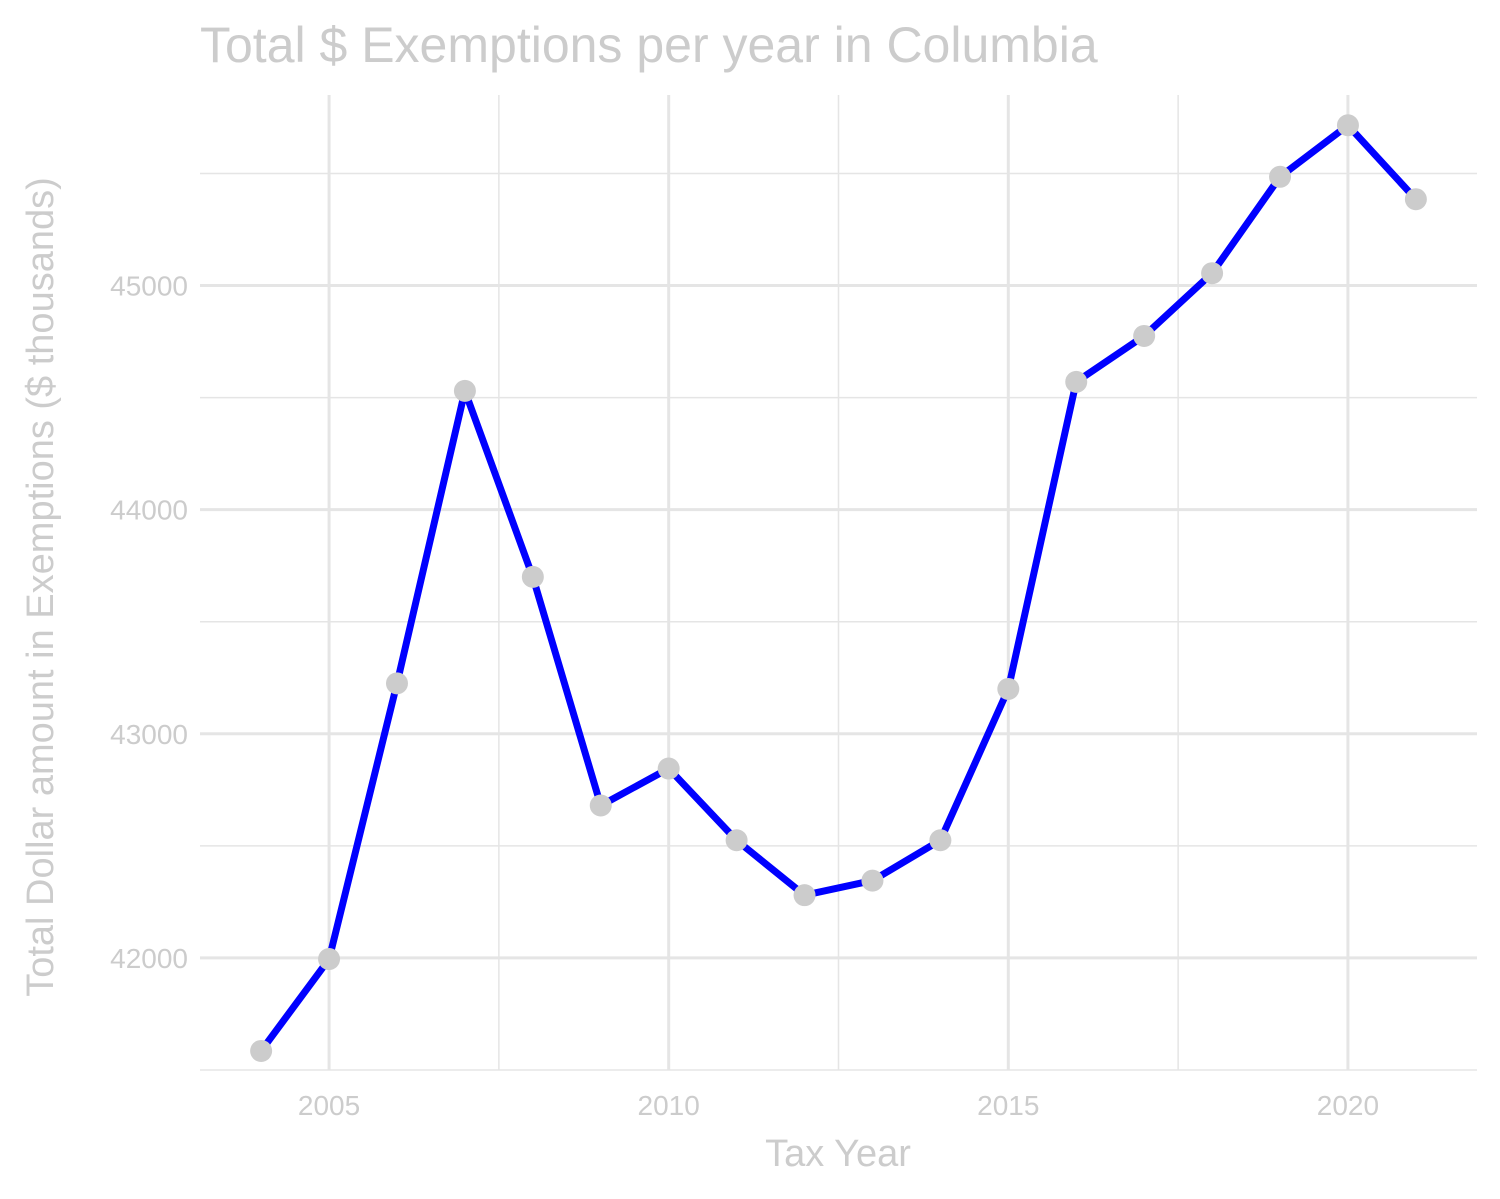  I want to click on y-tick-labels: 42000 43000 44000 45000, so click(149, 622).